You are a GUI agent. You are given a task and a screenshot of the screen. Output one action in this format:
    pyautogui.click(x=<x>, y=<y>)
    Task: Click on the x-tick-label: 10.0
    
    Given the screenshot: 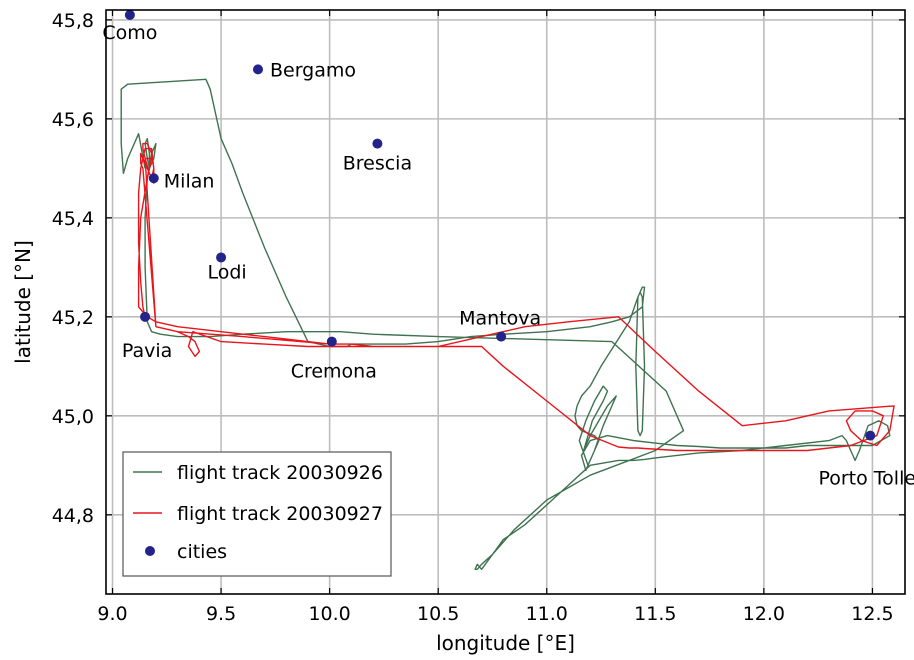 What is the action you would take?
    pyautogui.click(x=329, y=614)
    